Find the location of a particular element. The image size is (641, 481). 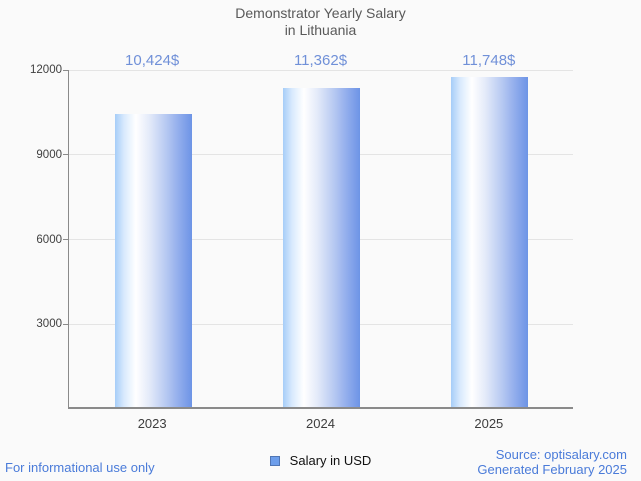

generated-text: Generated February 2025 is located at coordinates (552, 469).